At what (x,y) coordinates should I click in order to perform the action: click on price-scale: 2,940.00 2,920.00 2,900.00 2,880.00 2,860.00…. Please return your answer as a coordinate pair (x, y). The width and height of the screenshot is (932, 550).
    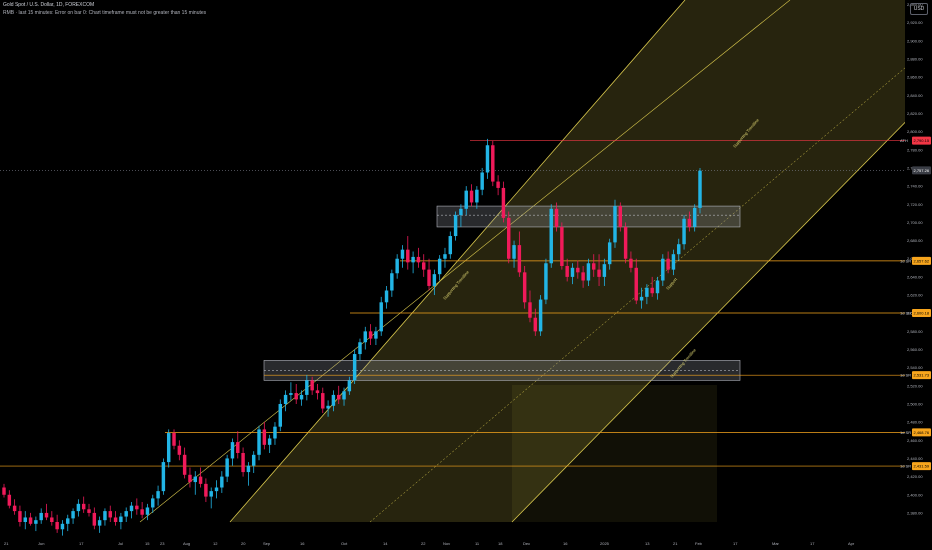
    Looking at the image, I should click on (918, 275).